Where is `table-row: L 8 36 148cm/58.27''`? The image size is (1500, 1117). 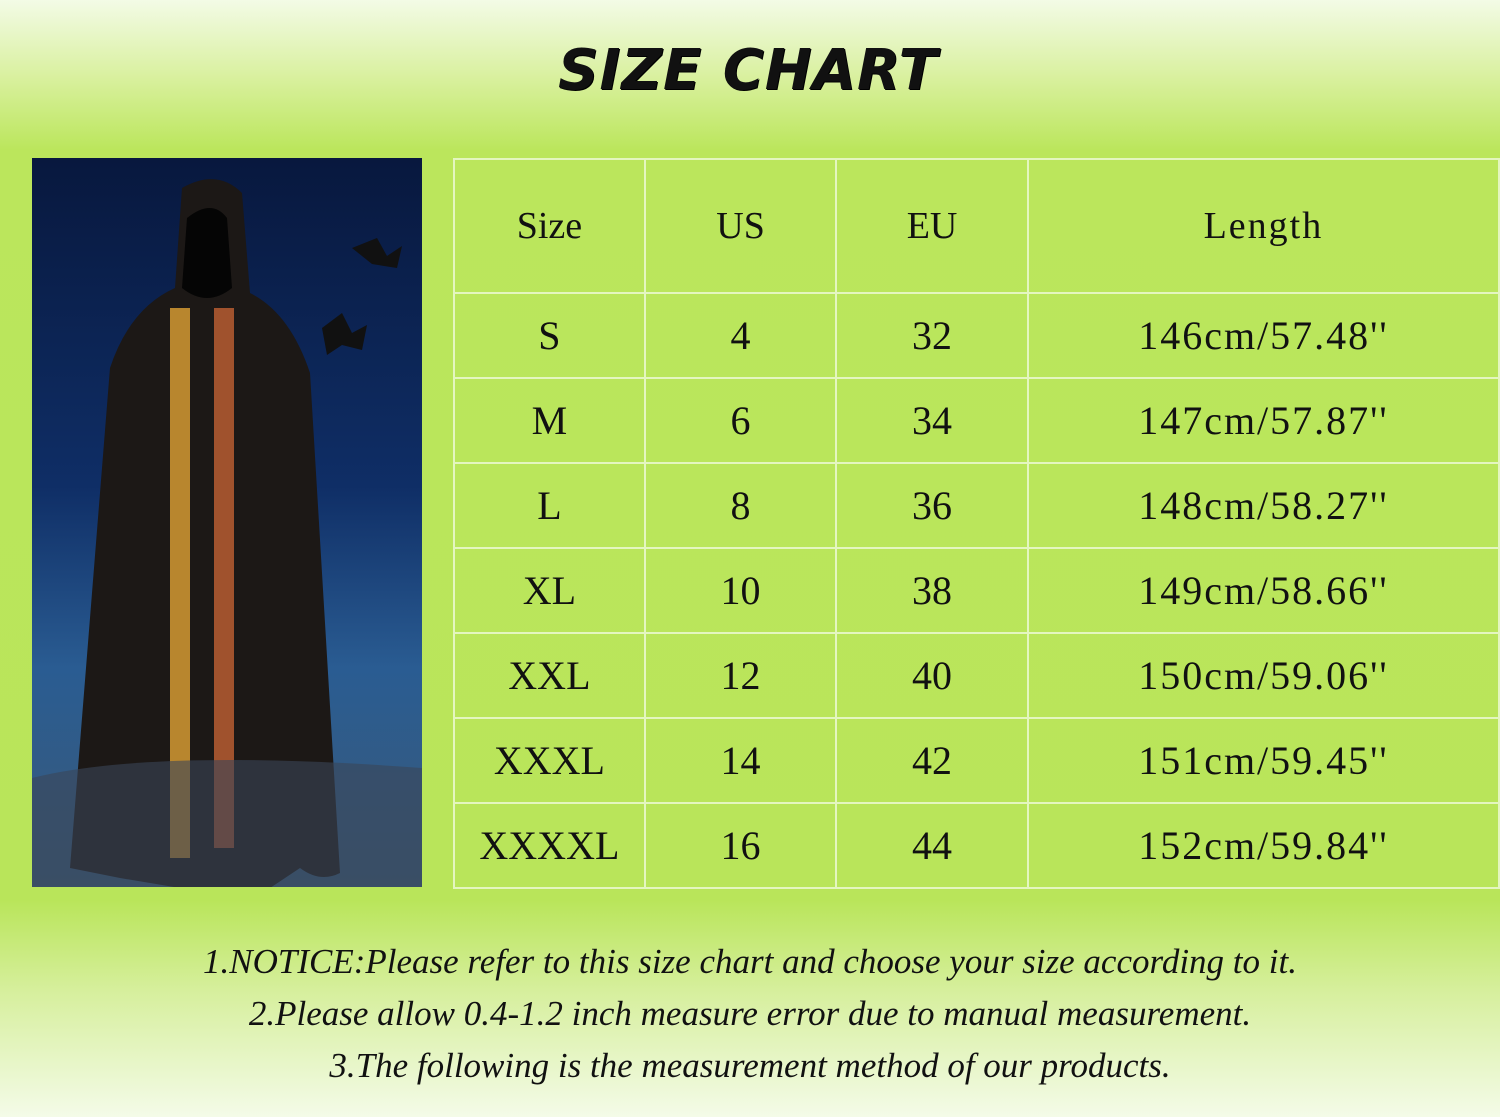 table-row: L 8 36 148cm/58.27'' is located at coordinates (976, 505).